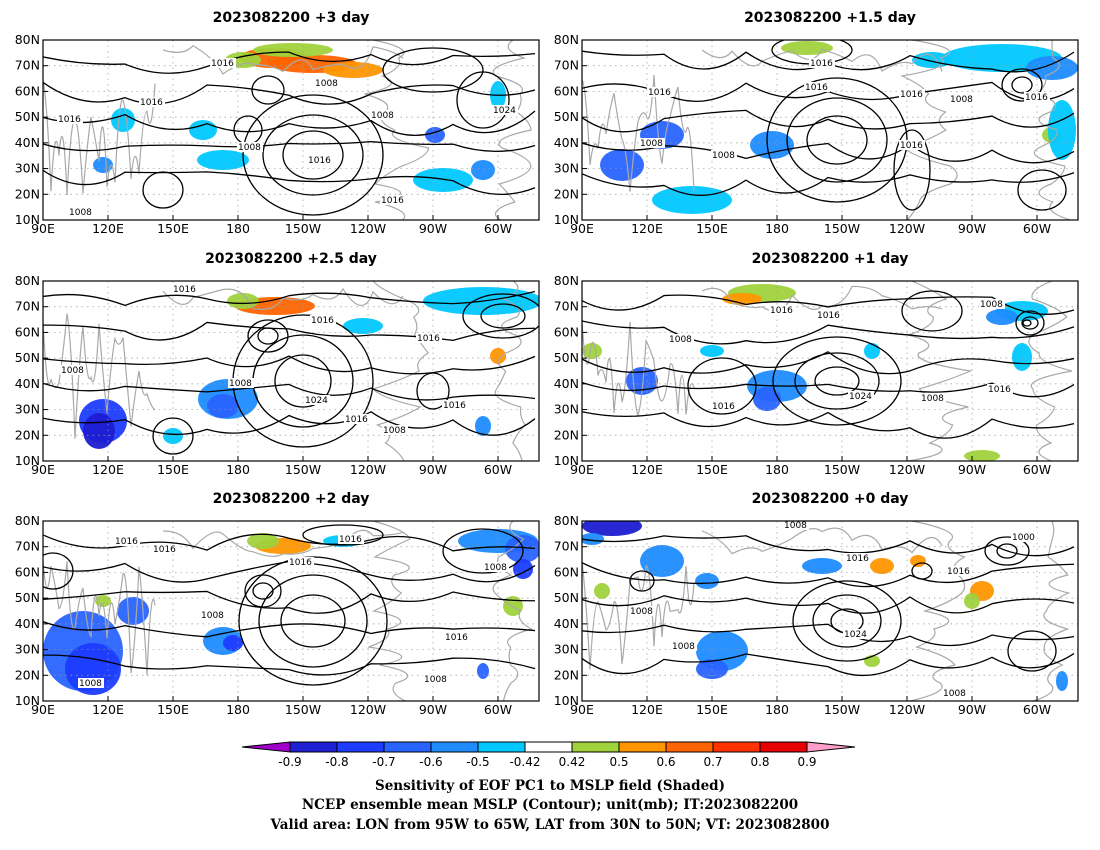  Describe the element at coordinates (831, 747) in the screenshot. I see `colorbar-upper-triangle` at that location.